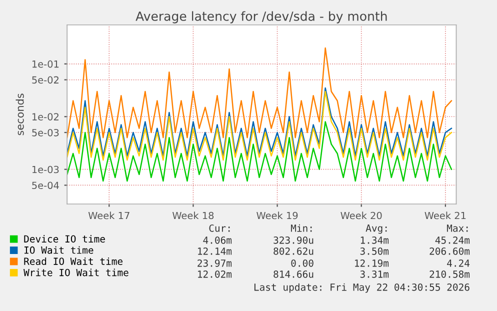 The height and width of the screenshot is (311, 497). What do you see at coordinates (374, 274) in the screenshot?
I see `text: 3.31m` at bounding box center [374, 274].